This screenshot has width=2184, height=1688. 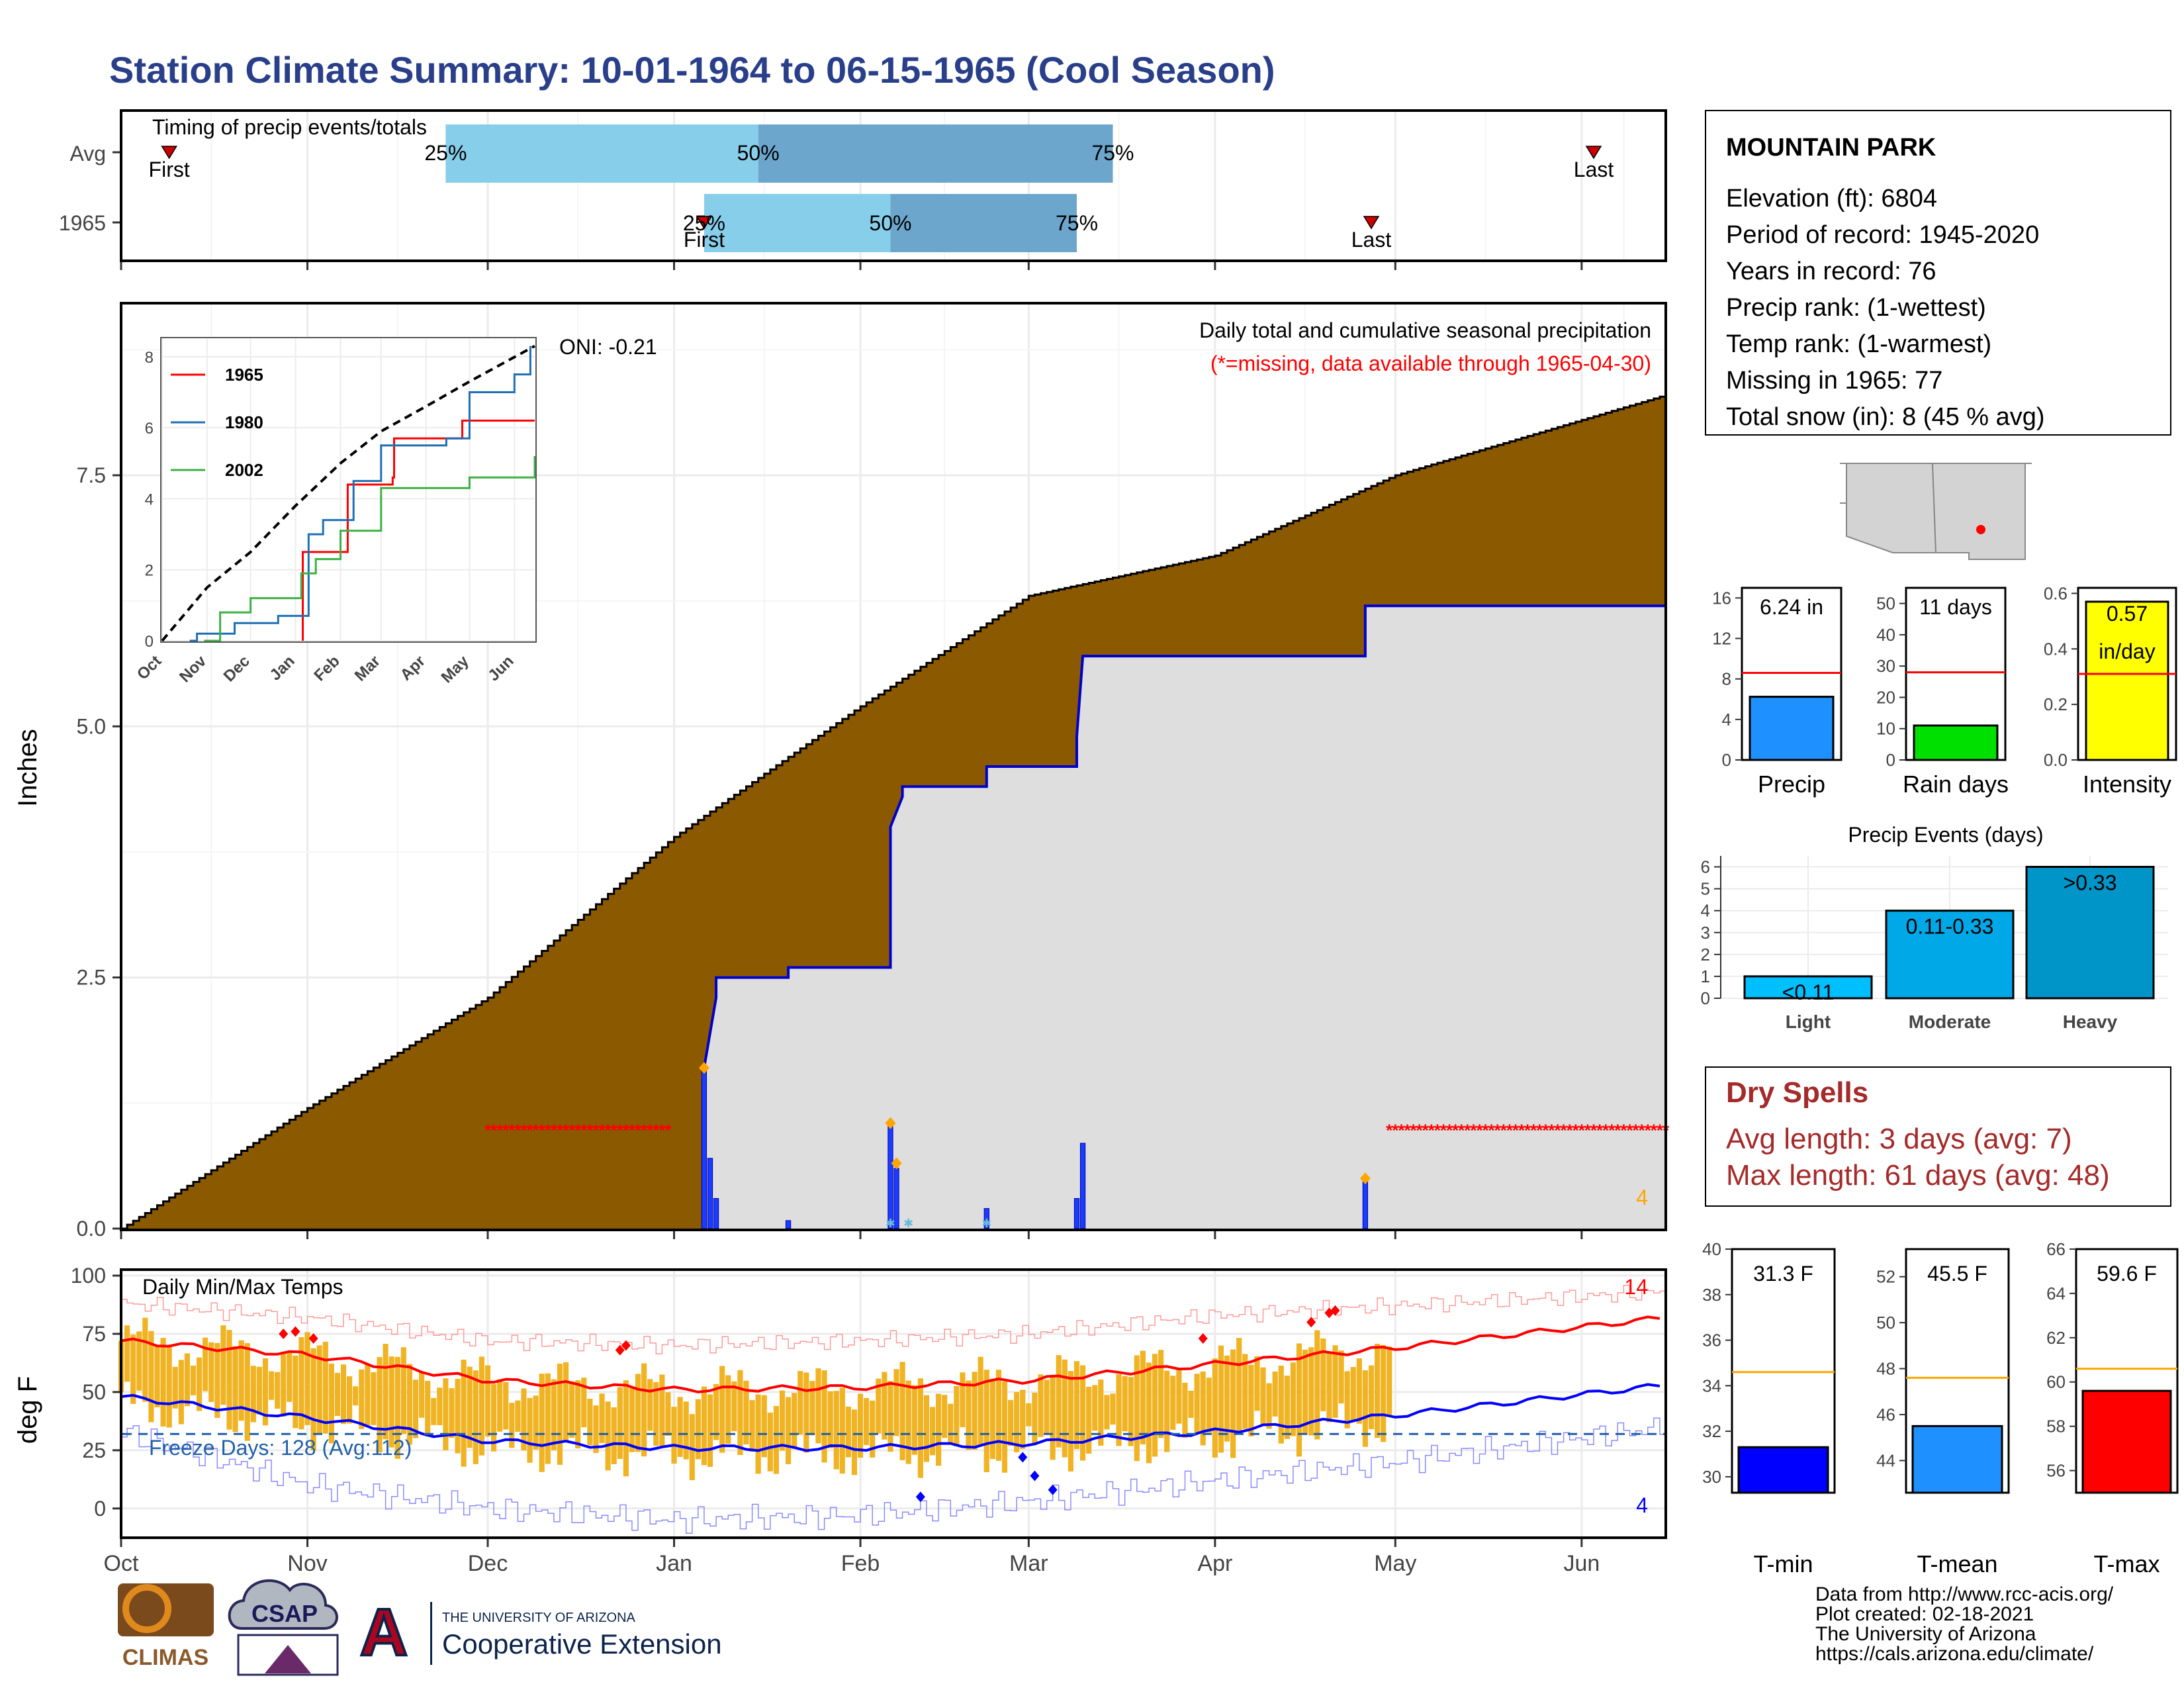 I want to click on inset-series-line-avg, so click(x=348, y=493).